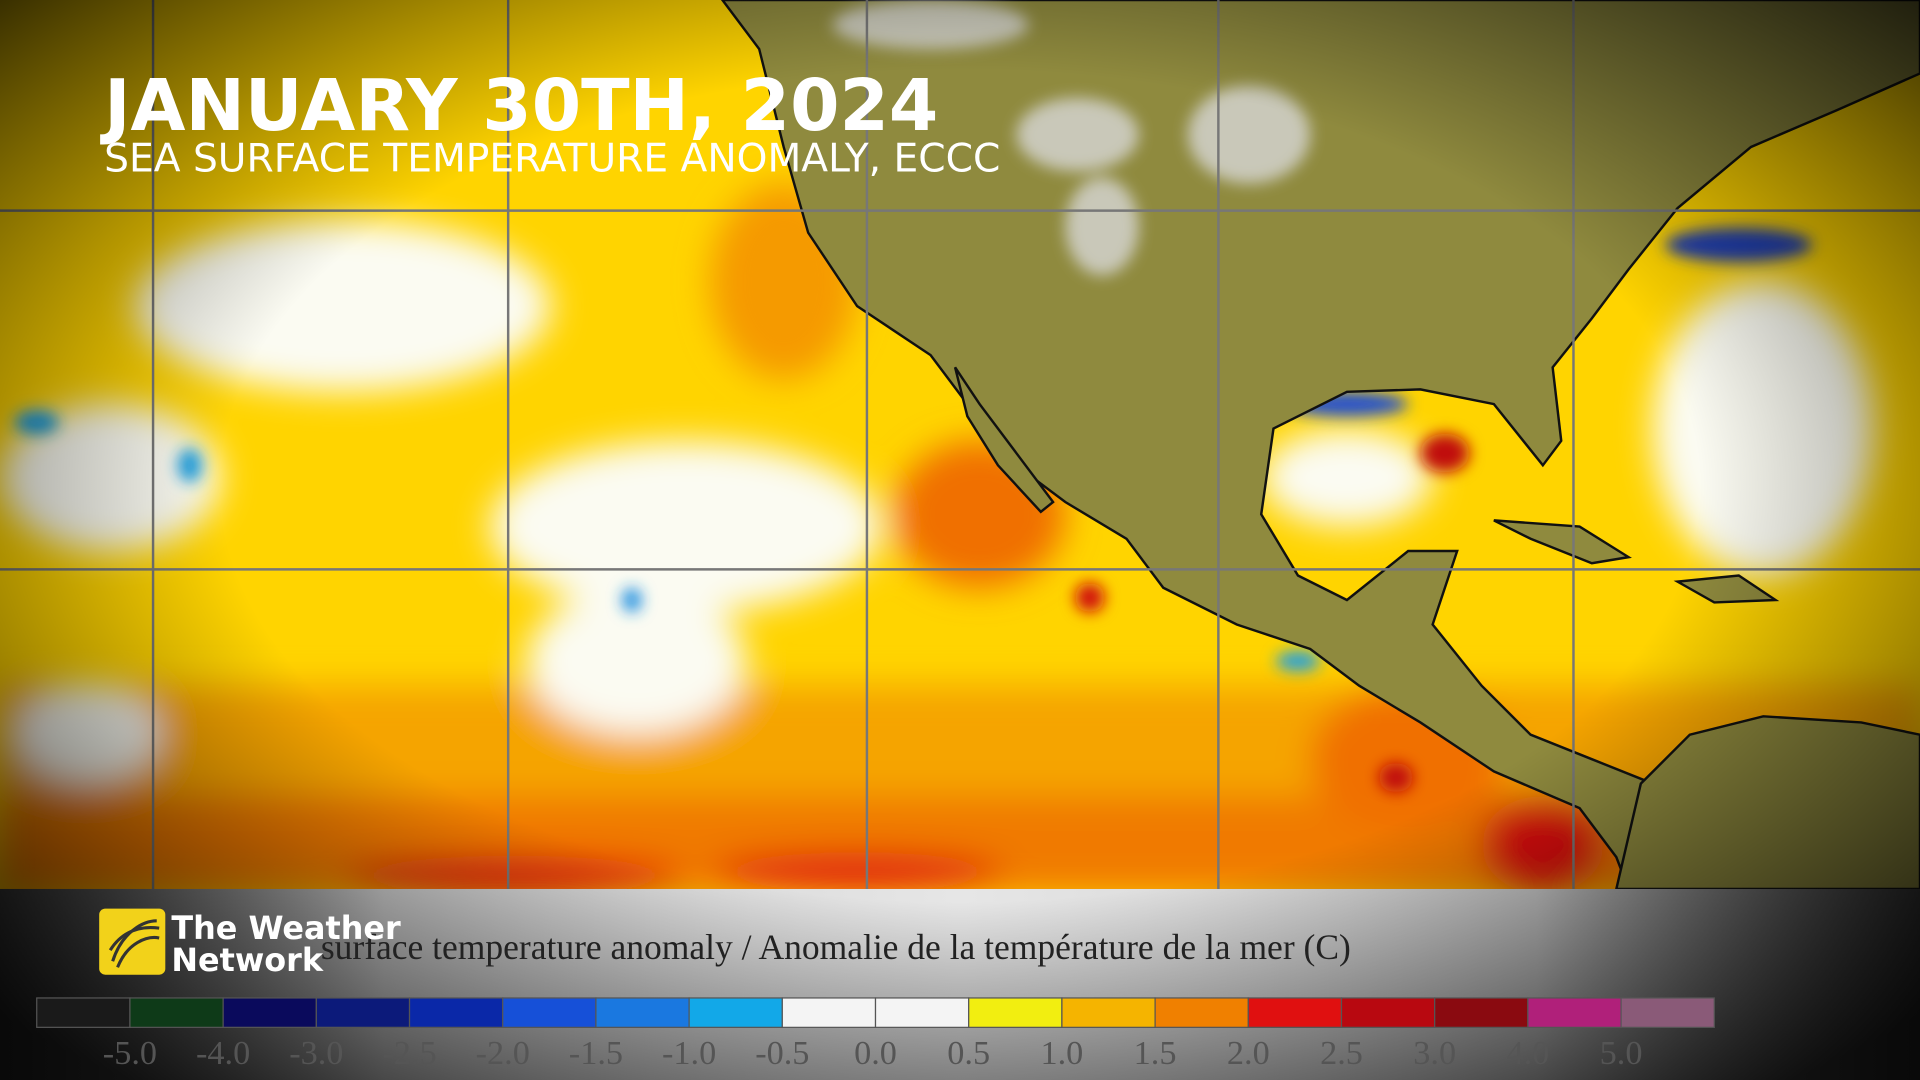 This screenshot has width=1920, height=1080. What do you see at coordinates (130, 1053) in the screenshot?
I see `scale-label: -5.0` at bounding box center [130, 1053].